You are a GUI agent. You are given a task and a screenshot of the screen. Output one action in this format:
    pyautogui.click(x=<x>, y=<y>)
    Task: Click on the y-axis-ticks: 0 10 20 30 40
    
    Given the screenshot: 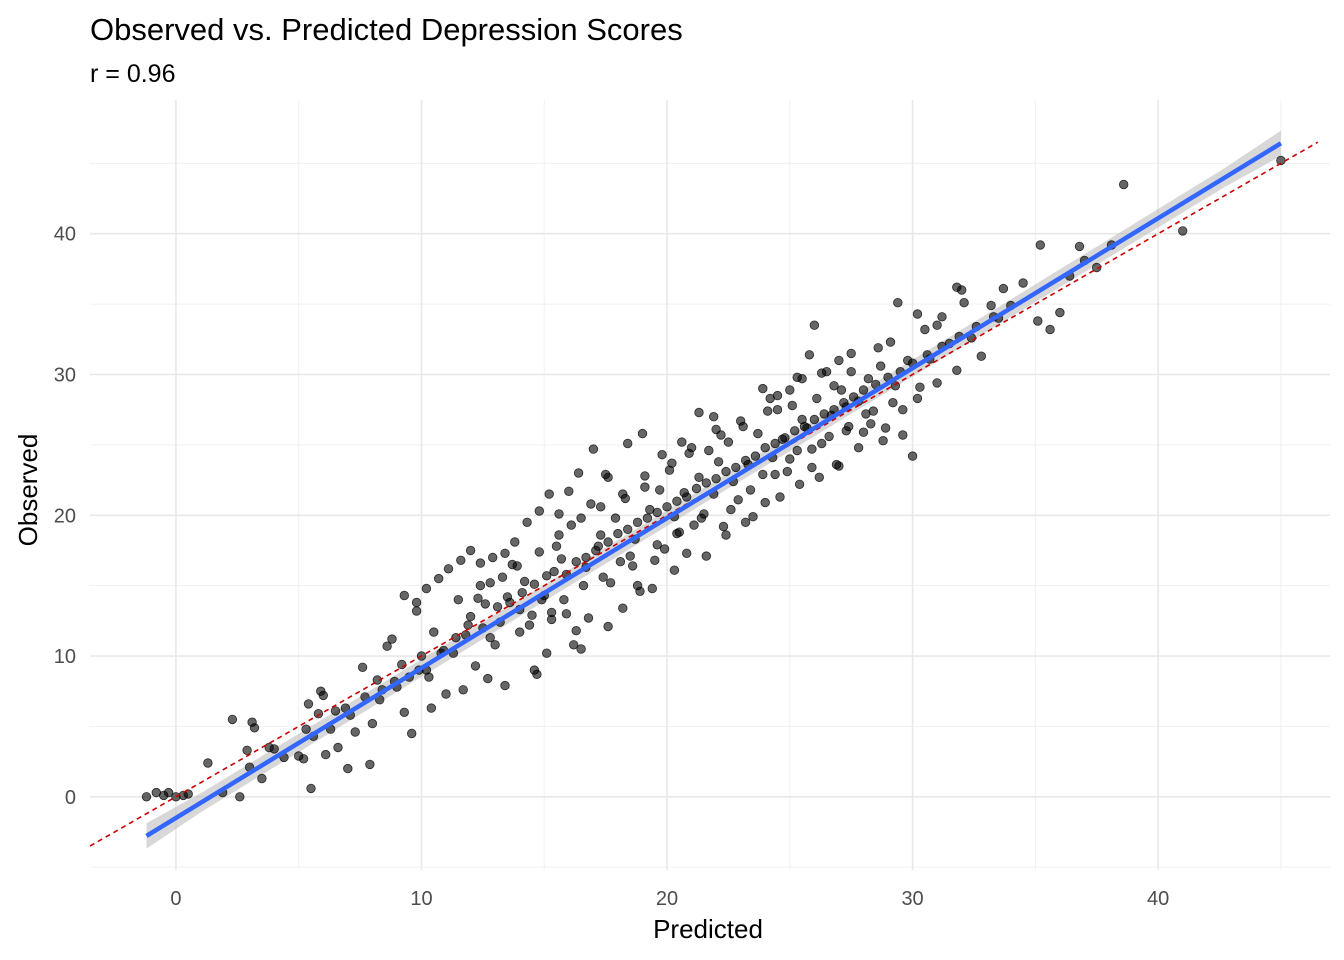 What is the action you would take?
    pyautogui.click(x=65, y=516)
    